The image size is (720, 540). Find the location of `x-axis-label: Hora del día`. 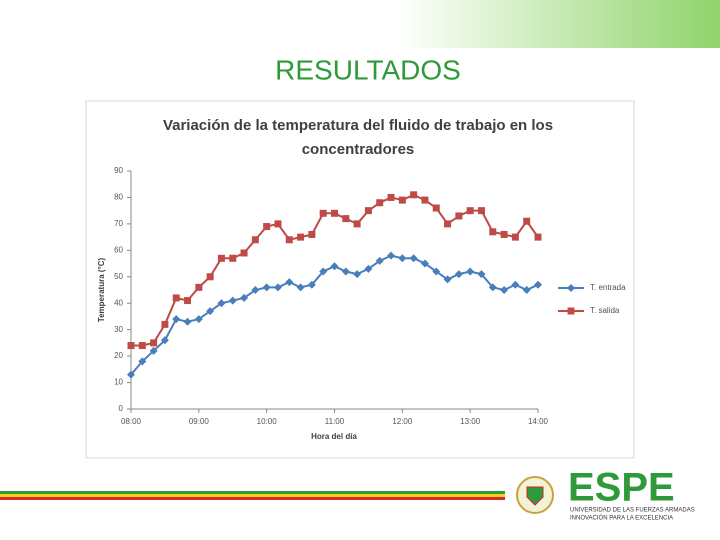

x-axis-label: Hora del día is located at coordinates (334, 436).